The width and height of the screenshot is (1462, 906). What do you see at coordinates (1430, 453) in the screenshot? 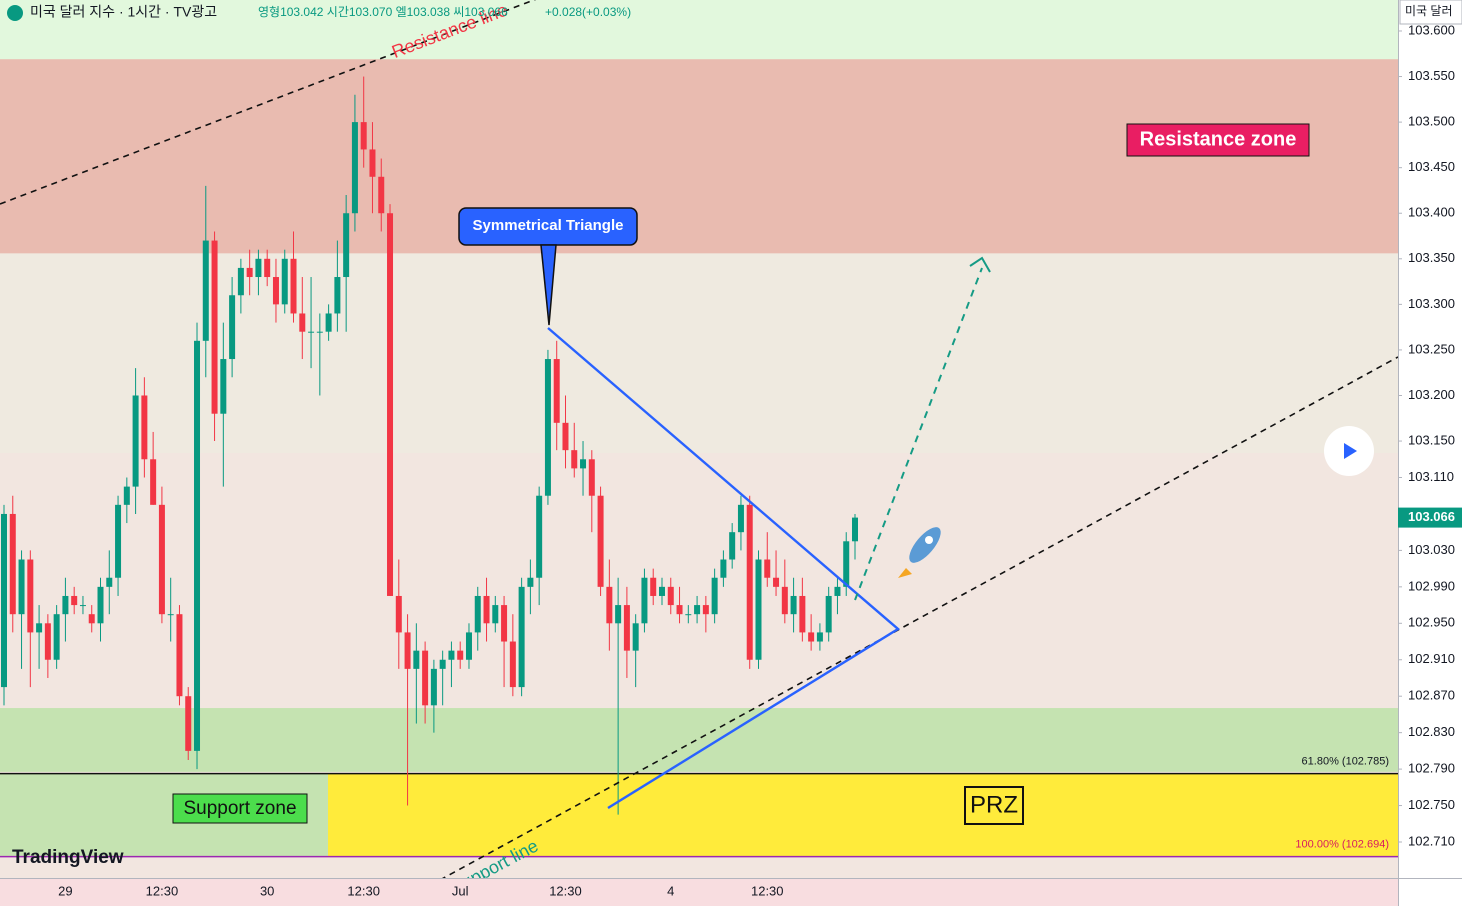
I see `y-axis-bg` at bounding box center [1430, 453].